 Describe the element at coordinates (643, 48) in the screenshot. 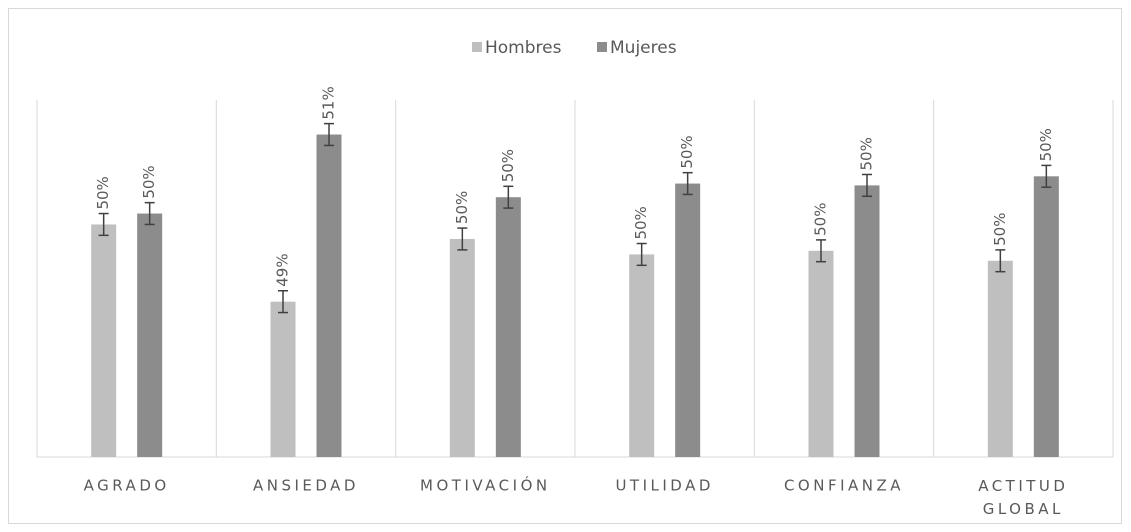

I see `legend-label: Mujeres` at that location.